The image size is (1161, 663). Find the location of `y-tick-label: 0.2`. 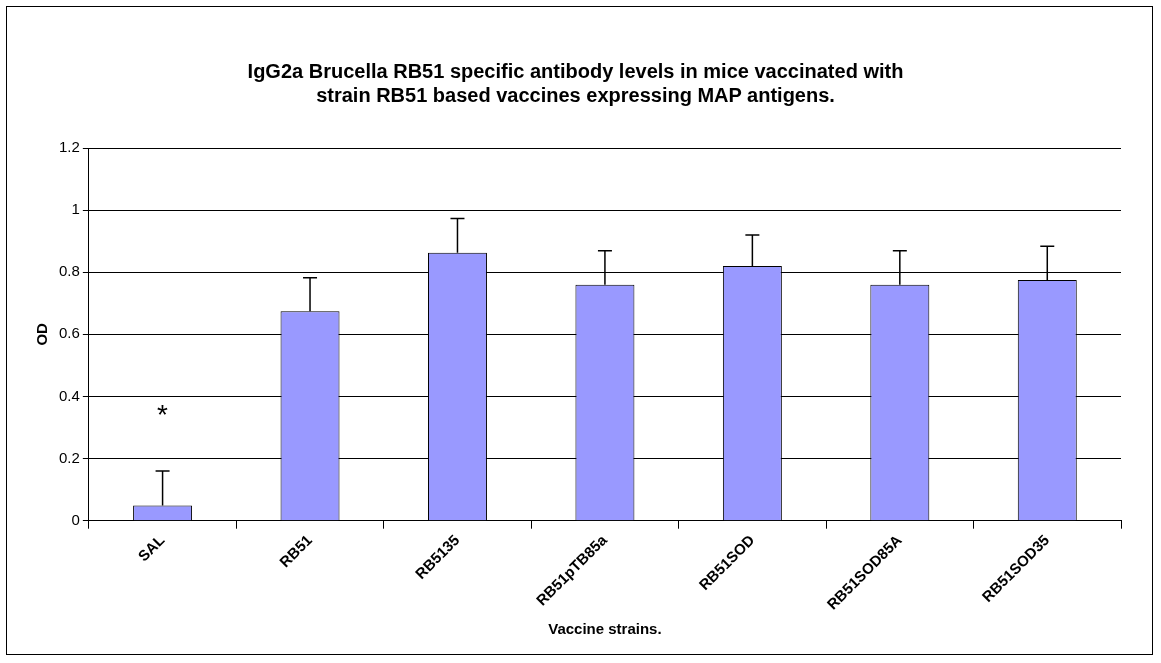

y-tick-label: 0.2 is located at coordinates (69, 457).